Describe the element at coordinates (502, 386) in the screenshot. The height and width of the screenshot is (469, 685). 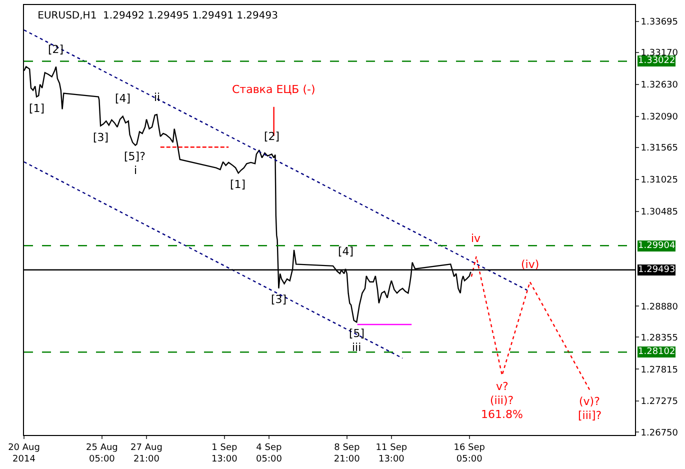
I see `annotation: v?` at that location.